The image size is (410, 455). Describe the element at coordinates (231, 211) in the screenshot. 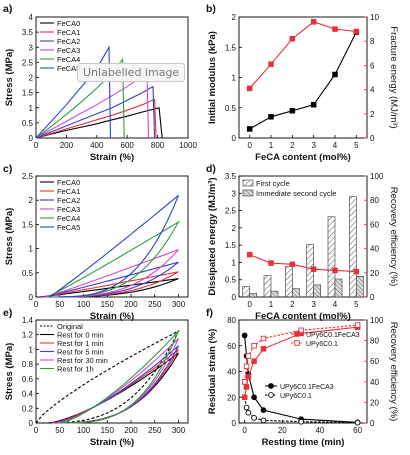

I see `y-tick-label: 2.5` at that location.